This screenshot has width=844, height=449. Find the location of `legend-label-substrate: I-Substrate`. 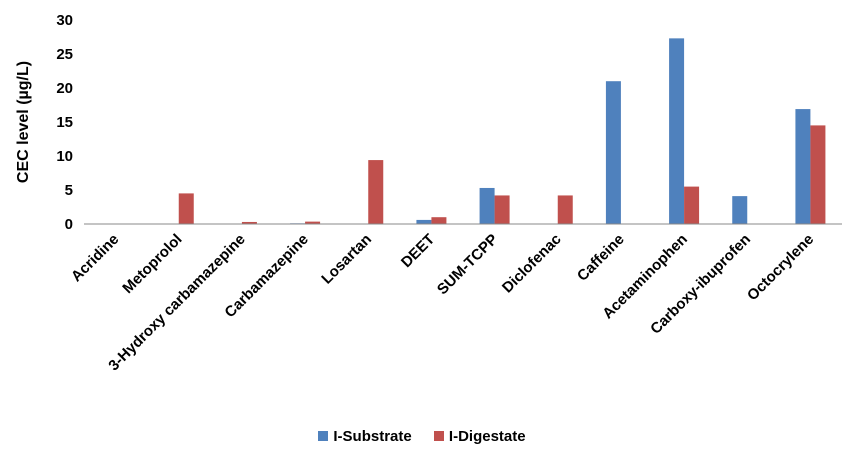

legend-label-substrate: I-Substrate is located at coordinates (372, 436).